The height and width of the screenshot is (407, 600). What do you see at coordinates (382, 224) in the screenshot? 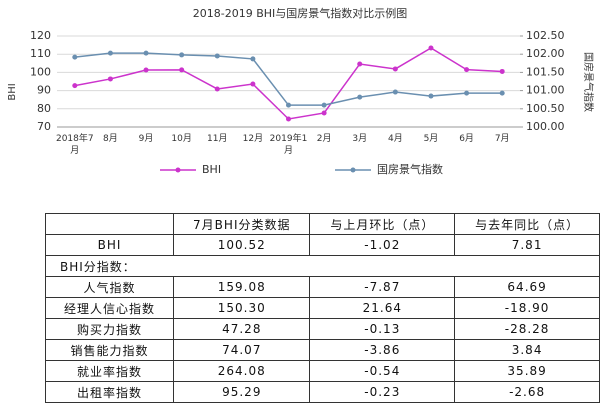
I see `header-cell: 与上月环比（点）` at bounding box center [382, 224].